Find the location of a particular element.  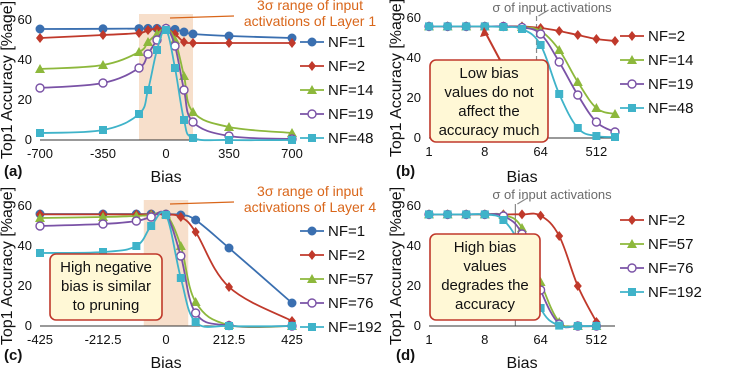

y-tick-label: 40 is located at coordinates (25, 59).